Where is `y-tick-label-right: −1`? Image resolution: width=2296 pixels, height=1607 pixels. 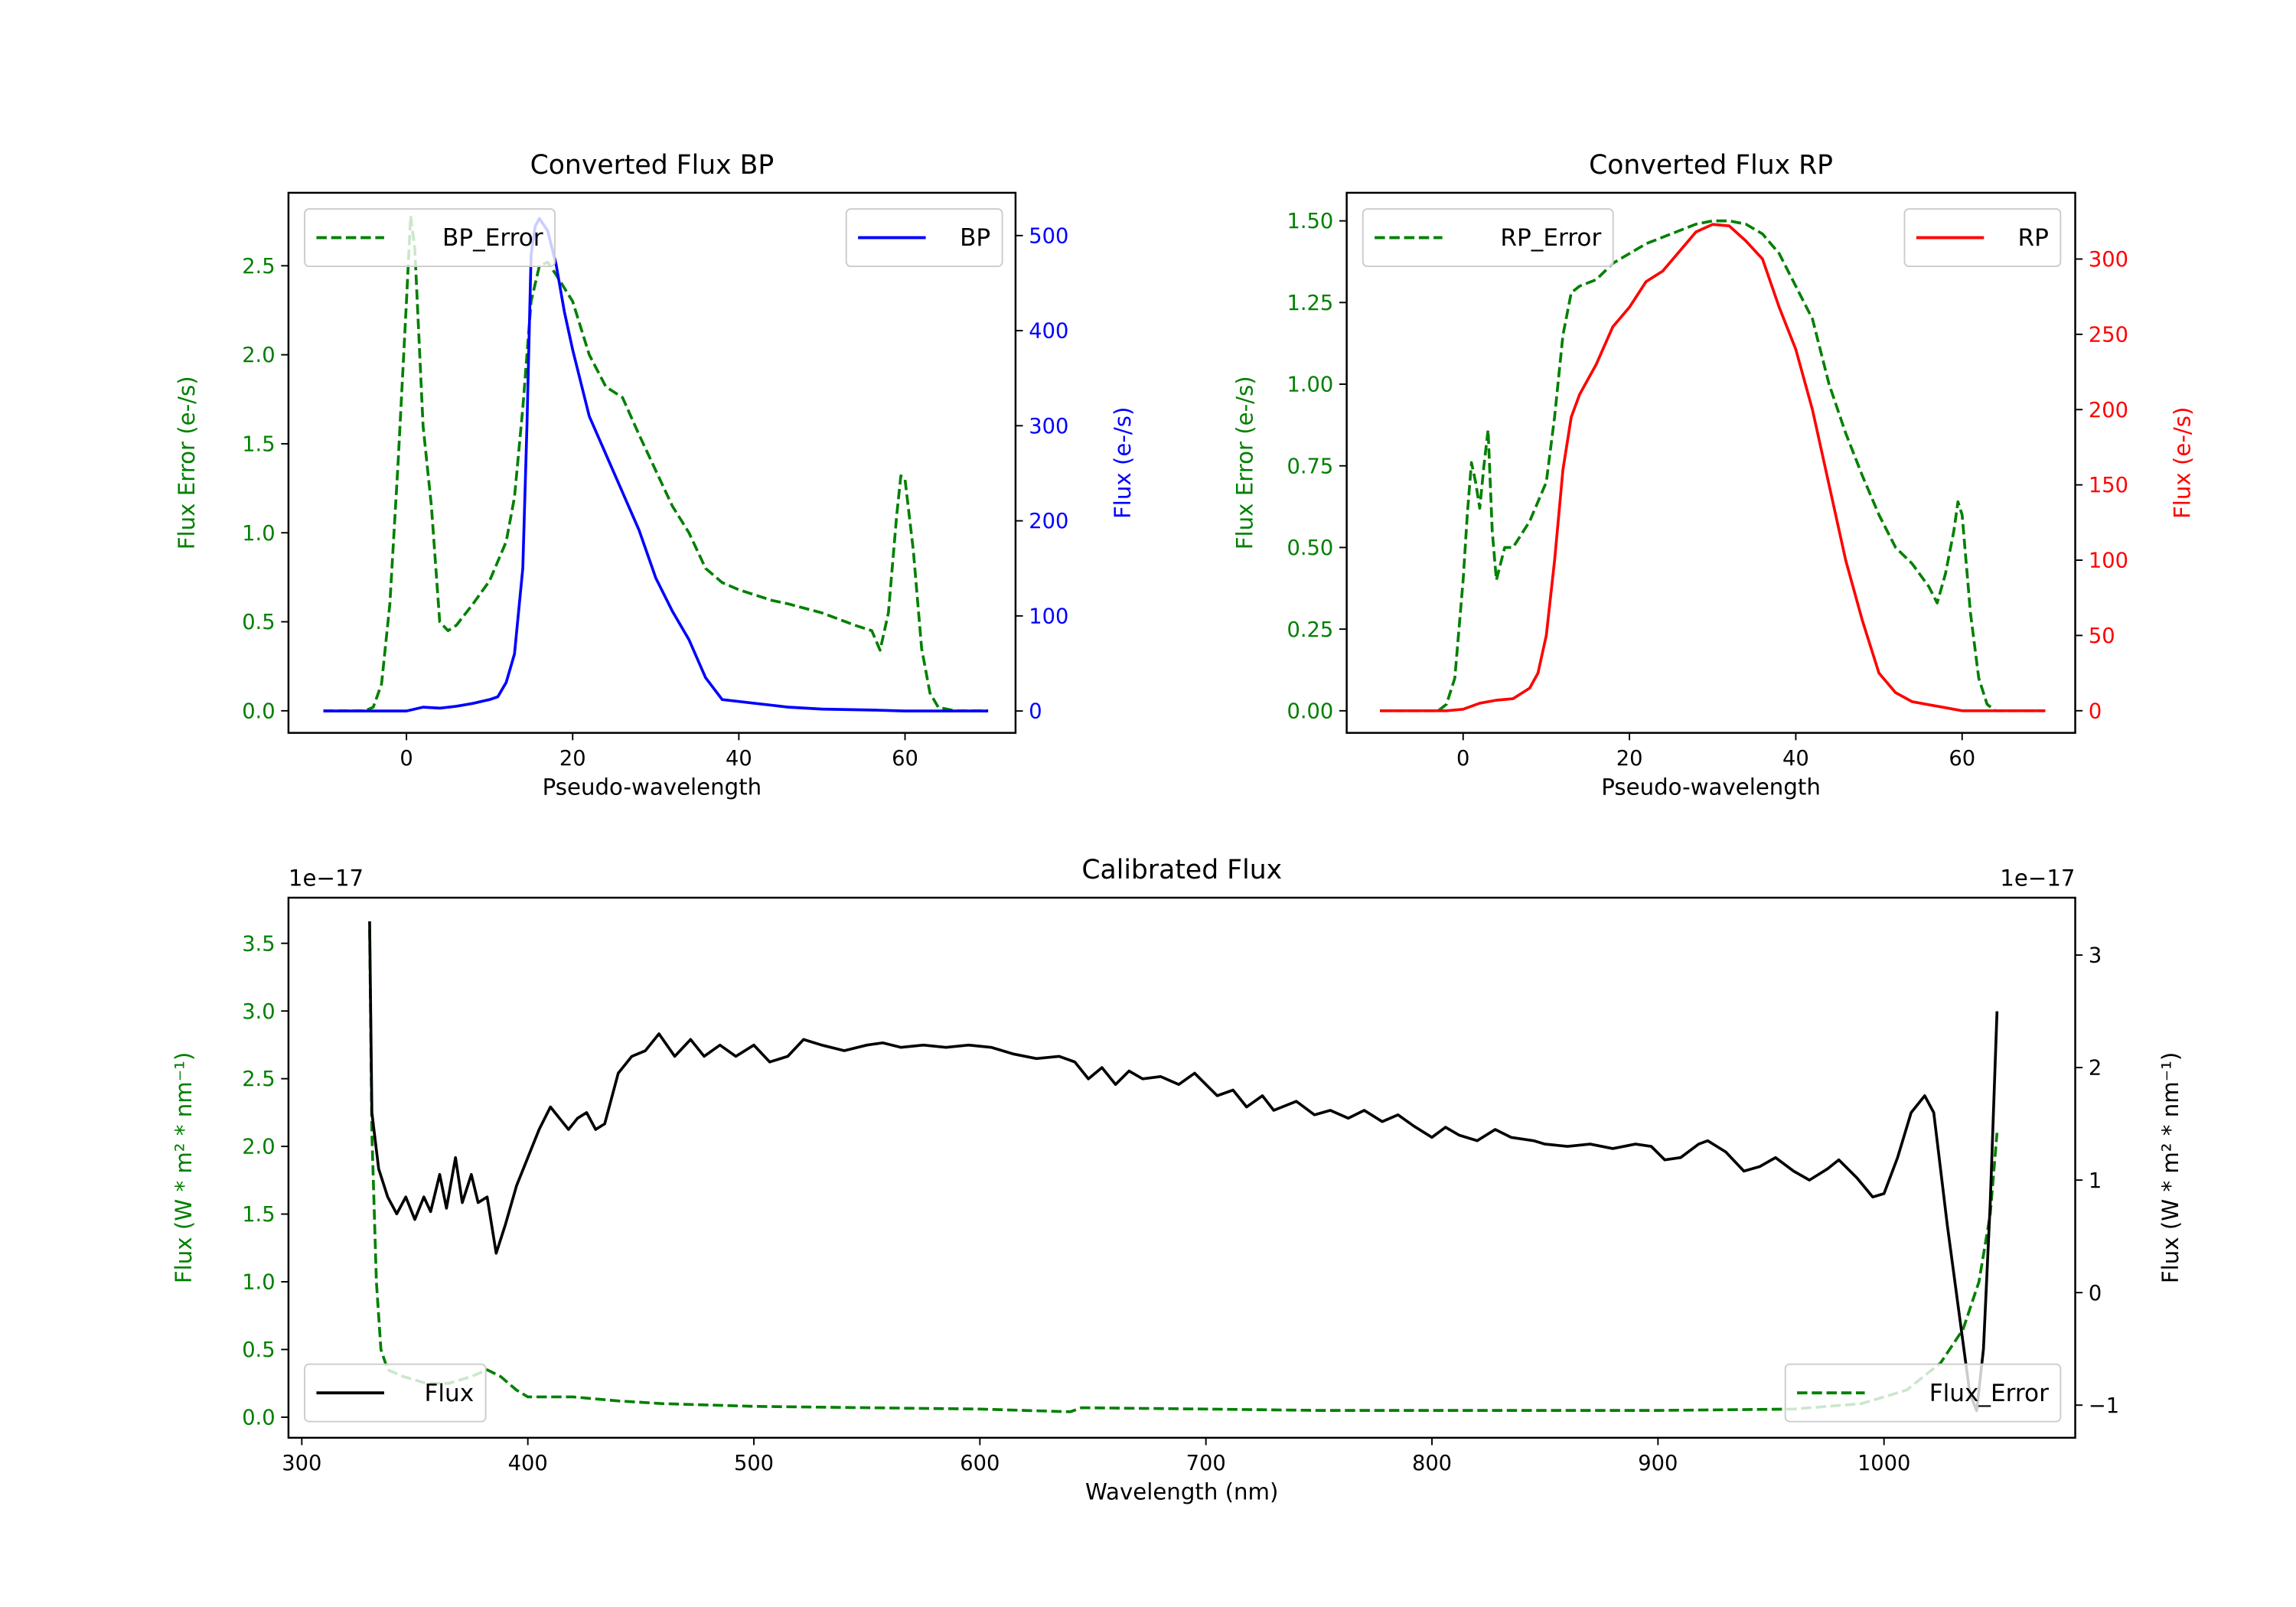 y-tick-label-right: −1 is located at coordinates (2104, 1406).